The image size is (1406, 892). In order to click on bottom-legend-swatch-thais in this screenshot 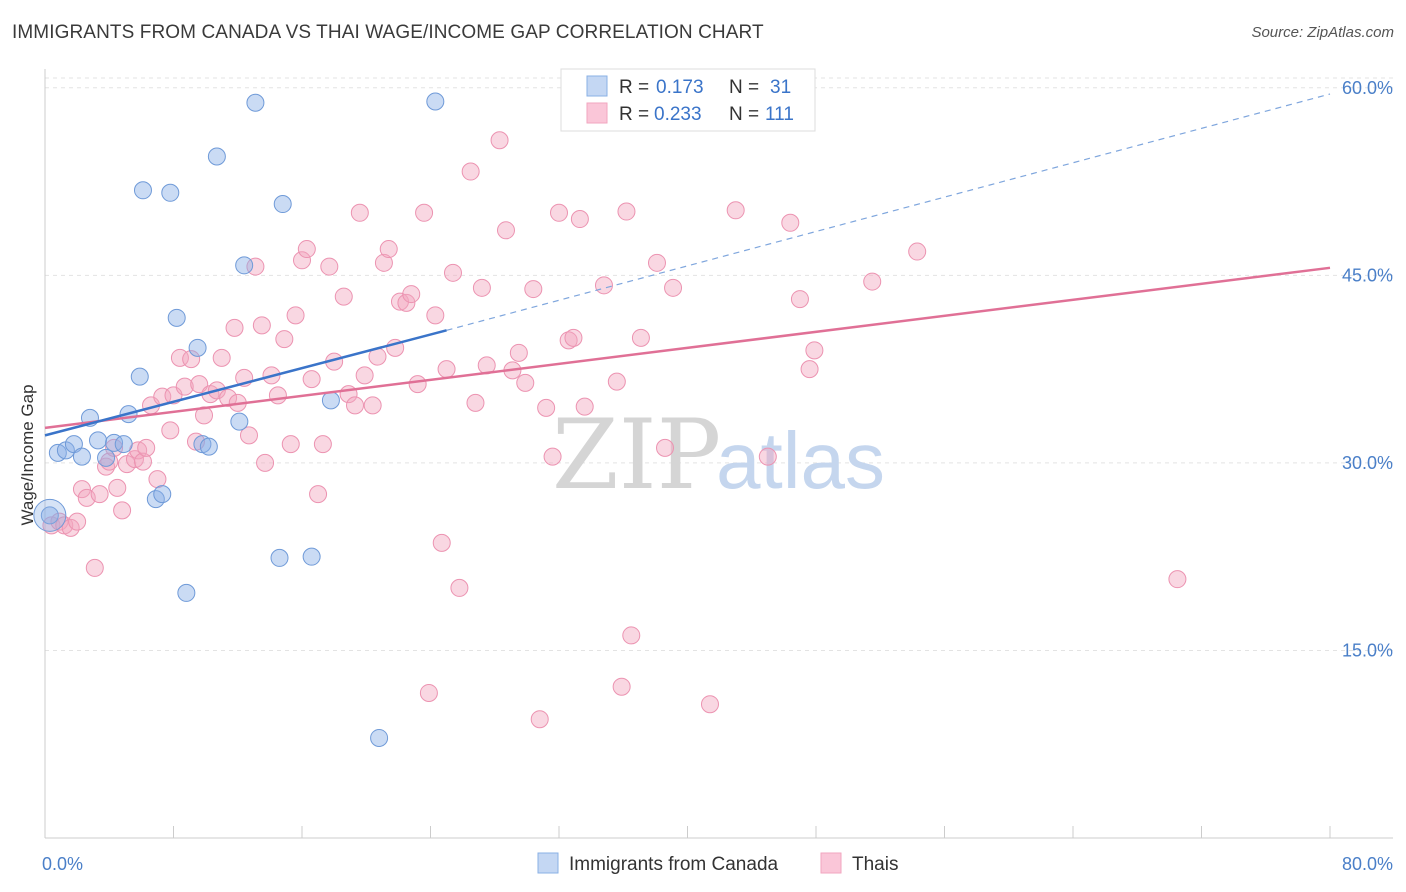, I will do `click(831, 863)`.